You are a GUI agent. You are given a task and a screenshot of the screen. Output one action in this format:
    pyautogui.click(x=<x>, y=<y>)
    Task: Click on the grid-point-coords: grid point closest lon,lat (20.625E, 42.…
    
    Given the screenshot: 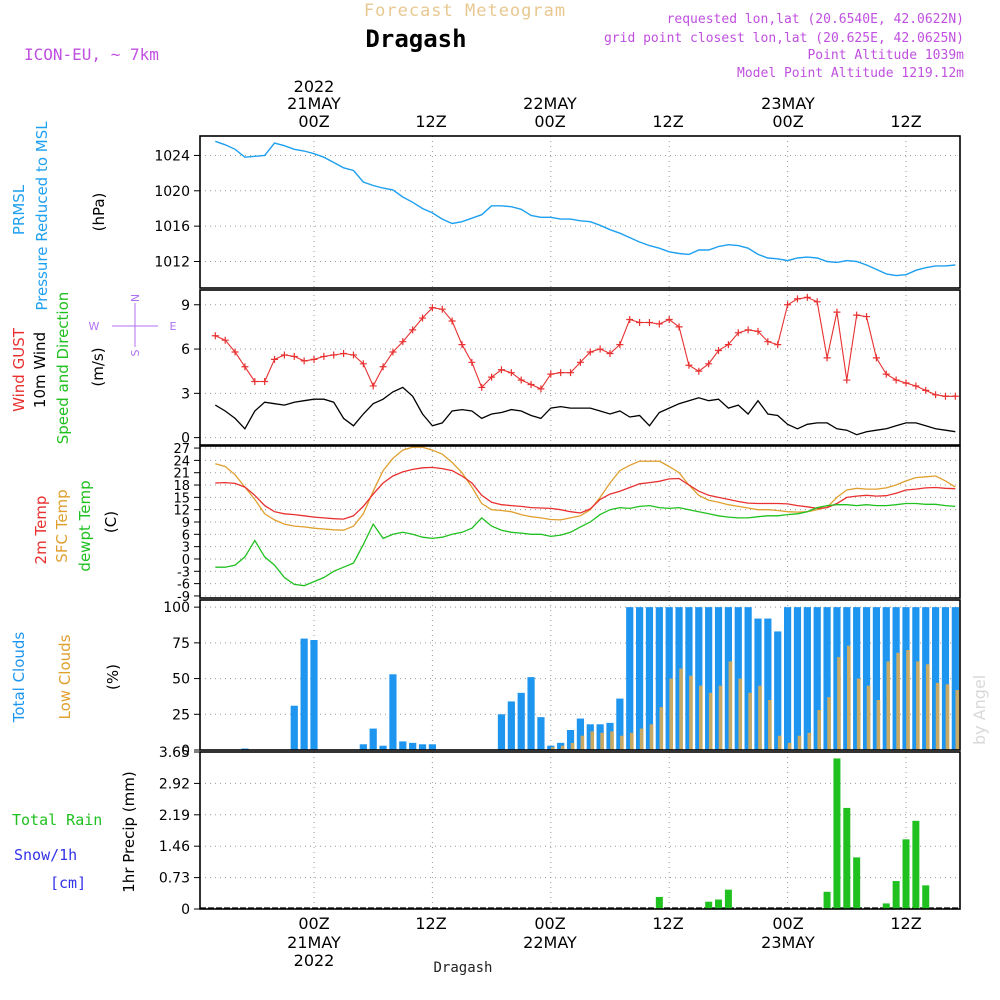 What is the action you would take?
    pyautogui.click(x=784, y=38)
    